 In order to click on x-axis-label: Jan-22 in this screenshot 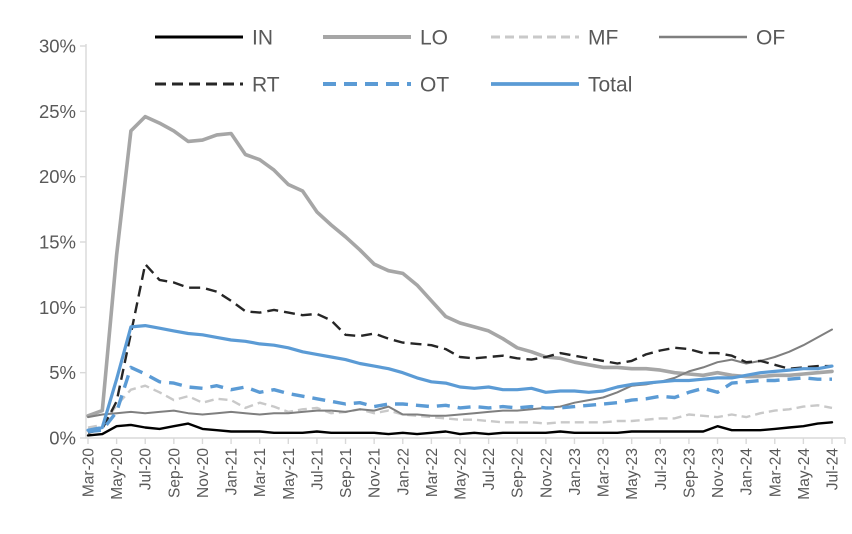, I will do `click(403, 471)`.